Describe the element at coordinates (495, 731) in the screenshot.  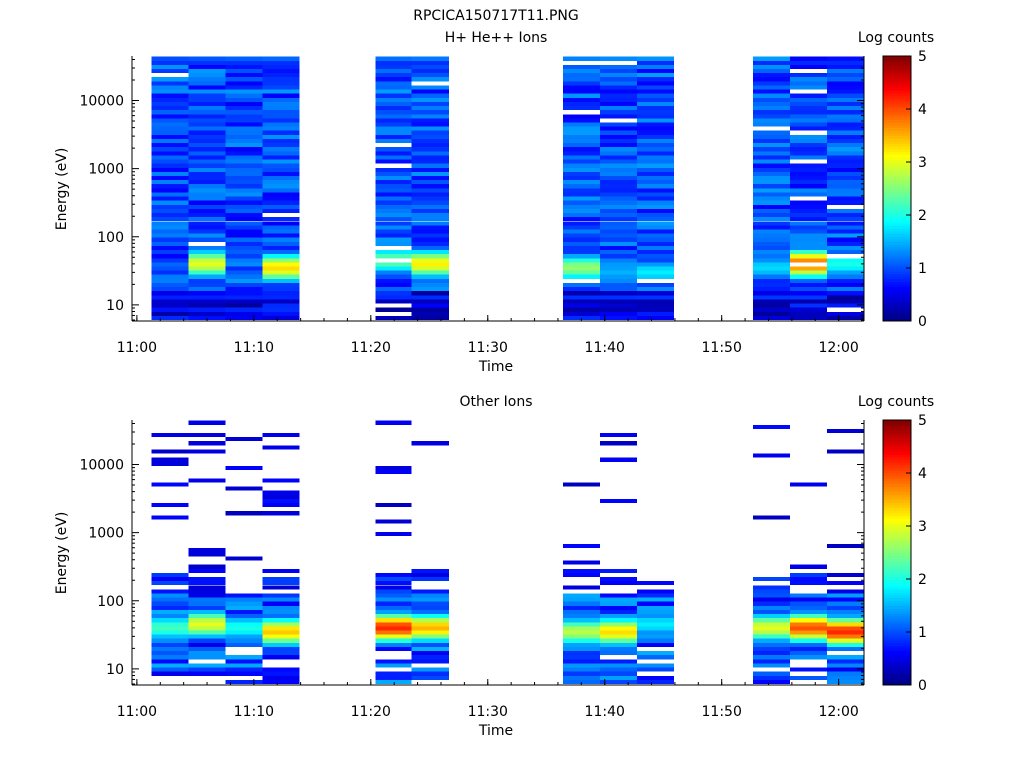
I see `x-axis-label: Time` at that location.